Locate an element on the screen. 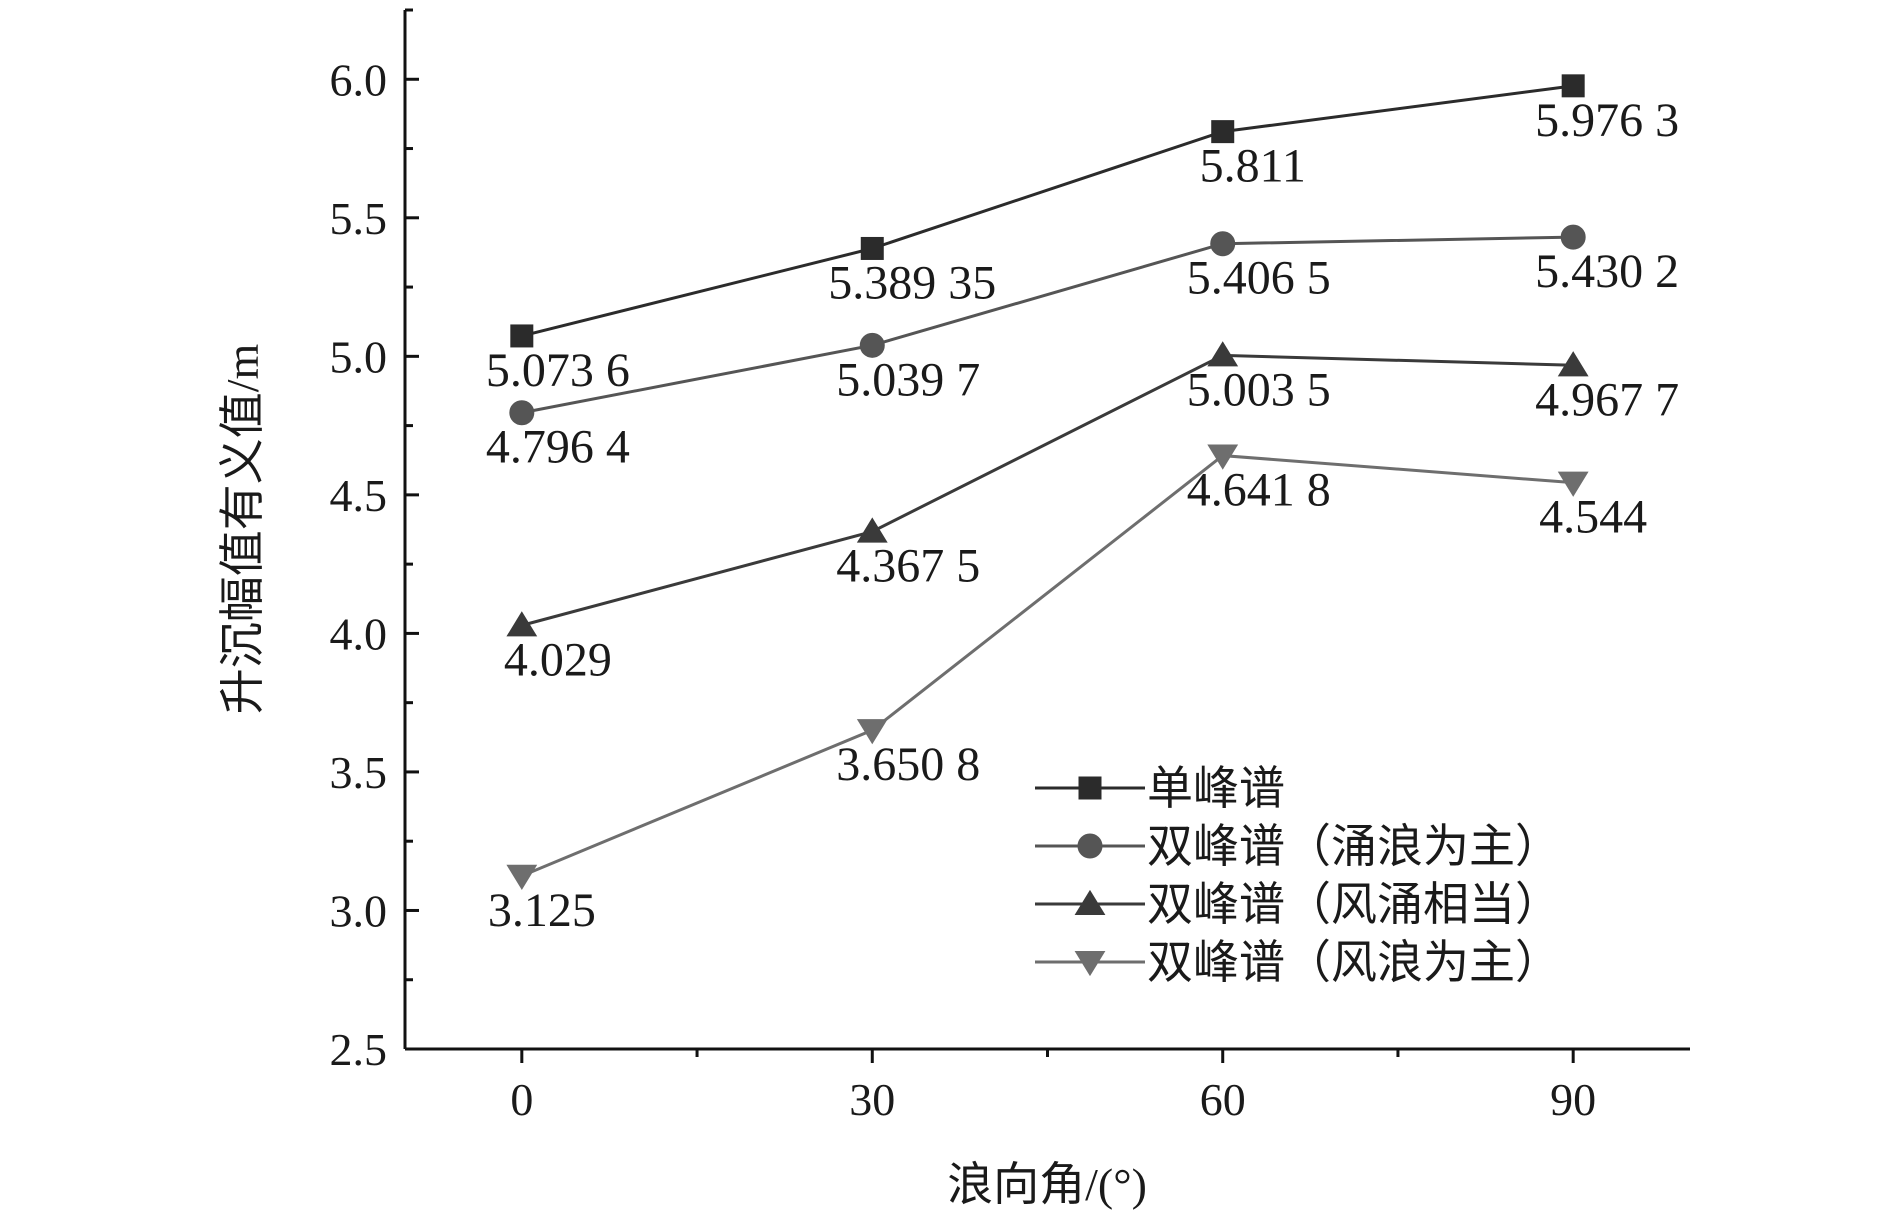 The height and width of the screenshot is (1214, 1890). legend-entry: 双峰谱（涌浪为主） is located at coordinates (1298, 846).